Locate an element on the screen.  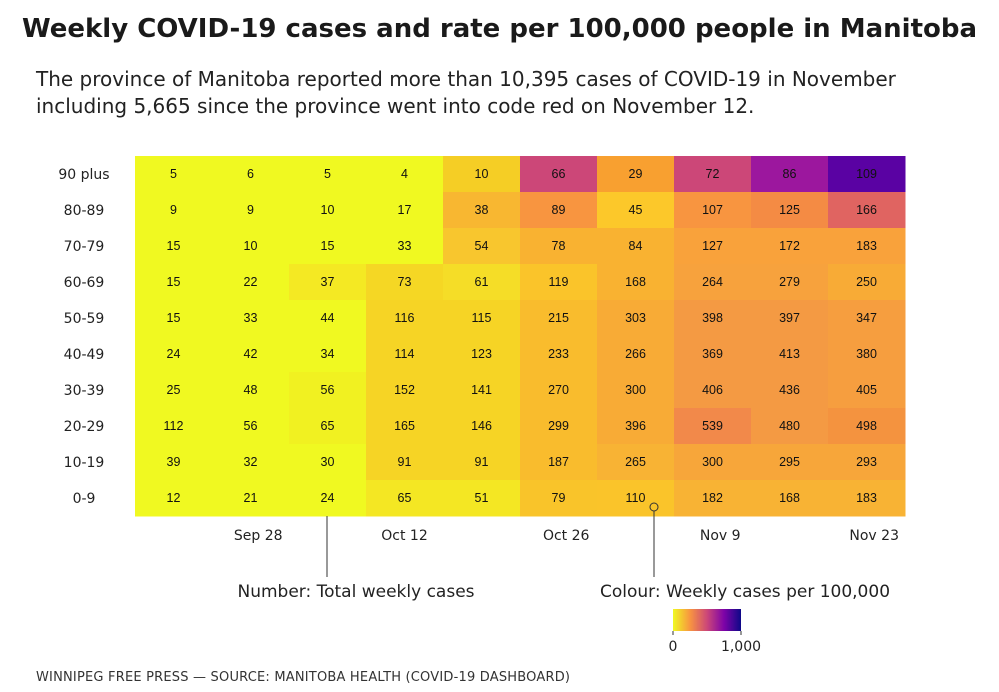
cell-value-label: 116 is located at coordinates (405, 318).